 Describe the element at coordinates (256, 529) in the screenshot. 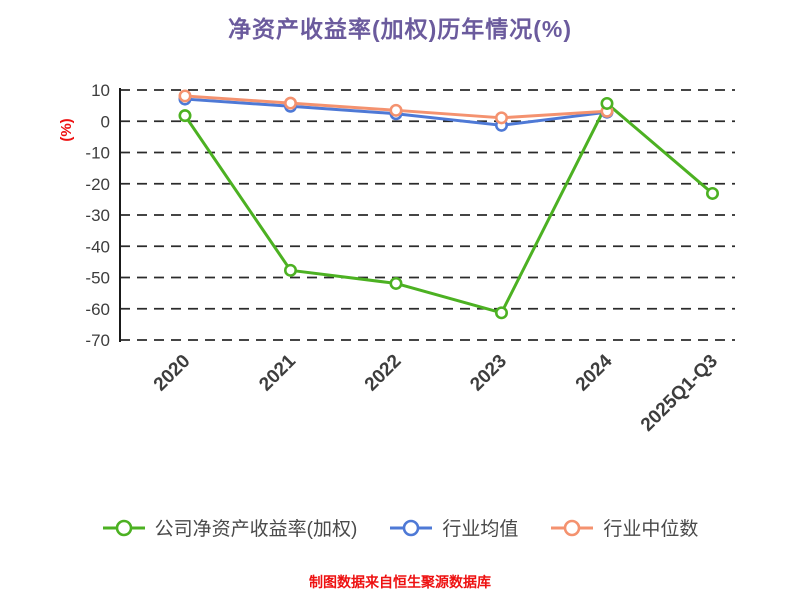

I see `legend-label: 公司净资产收益率(加权)` at that location.